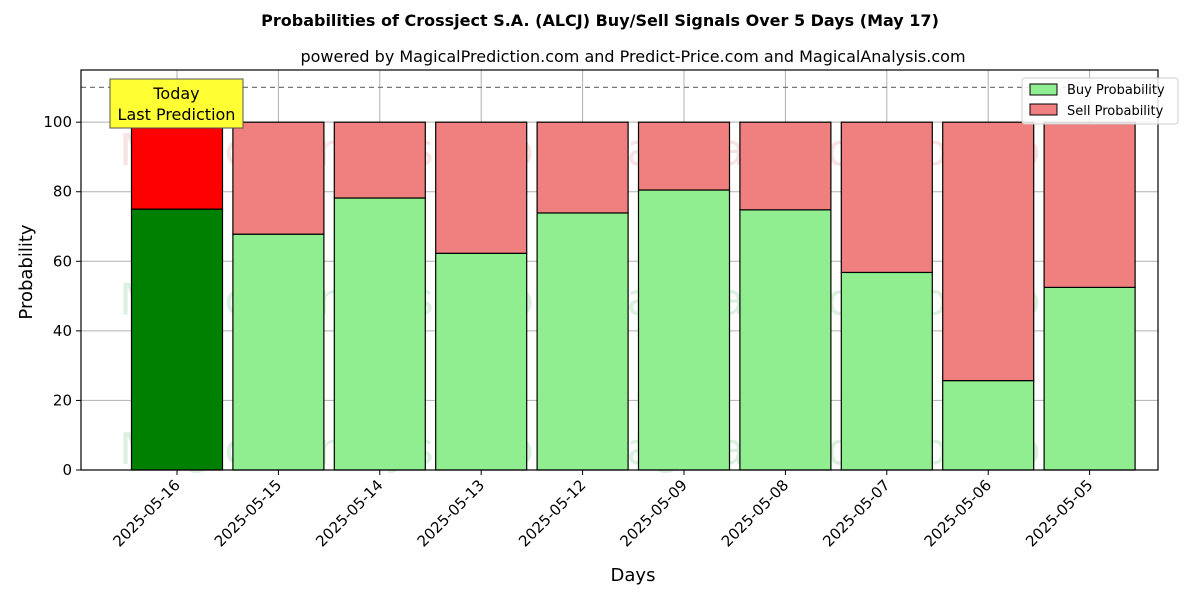 The image size is (1200, 600). I want to click on annotation-box, so click(176, 103).